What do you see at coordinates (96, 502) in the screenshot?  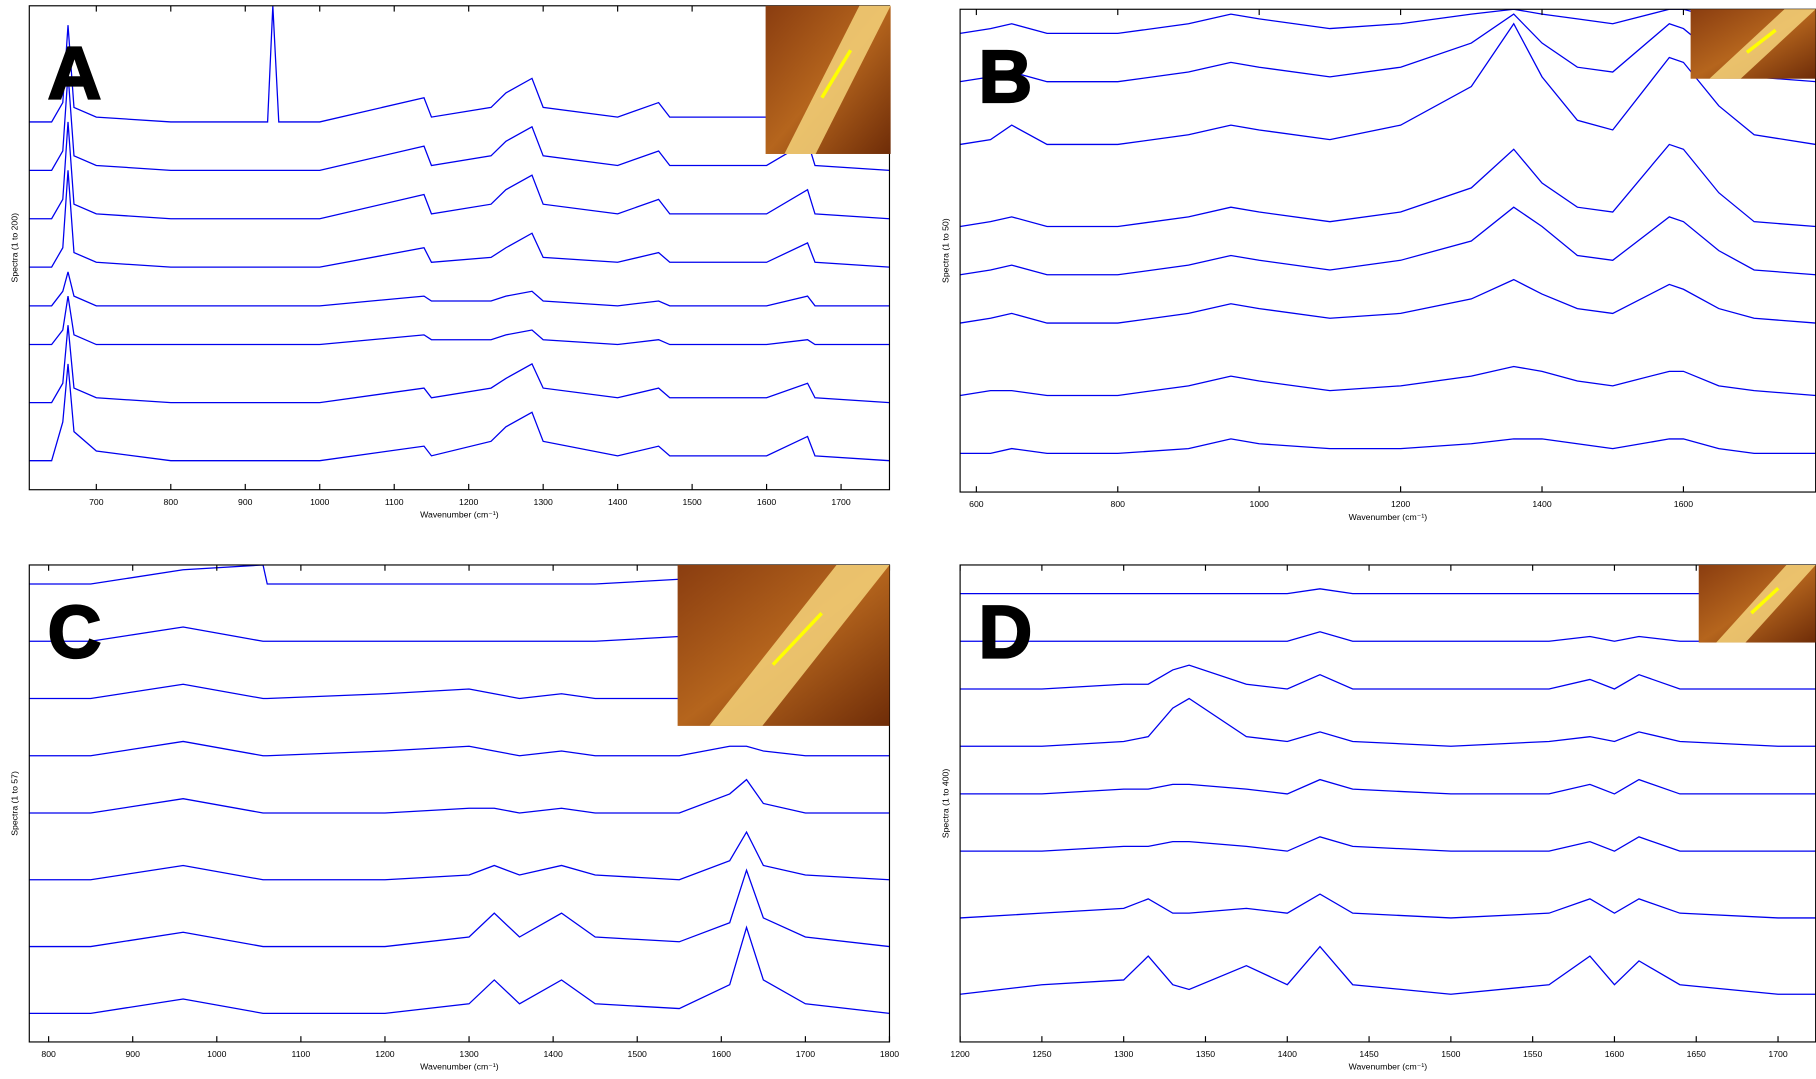 I see `x-tick-label: 700` at bounding box center [96, 502].